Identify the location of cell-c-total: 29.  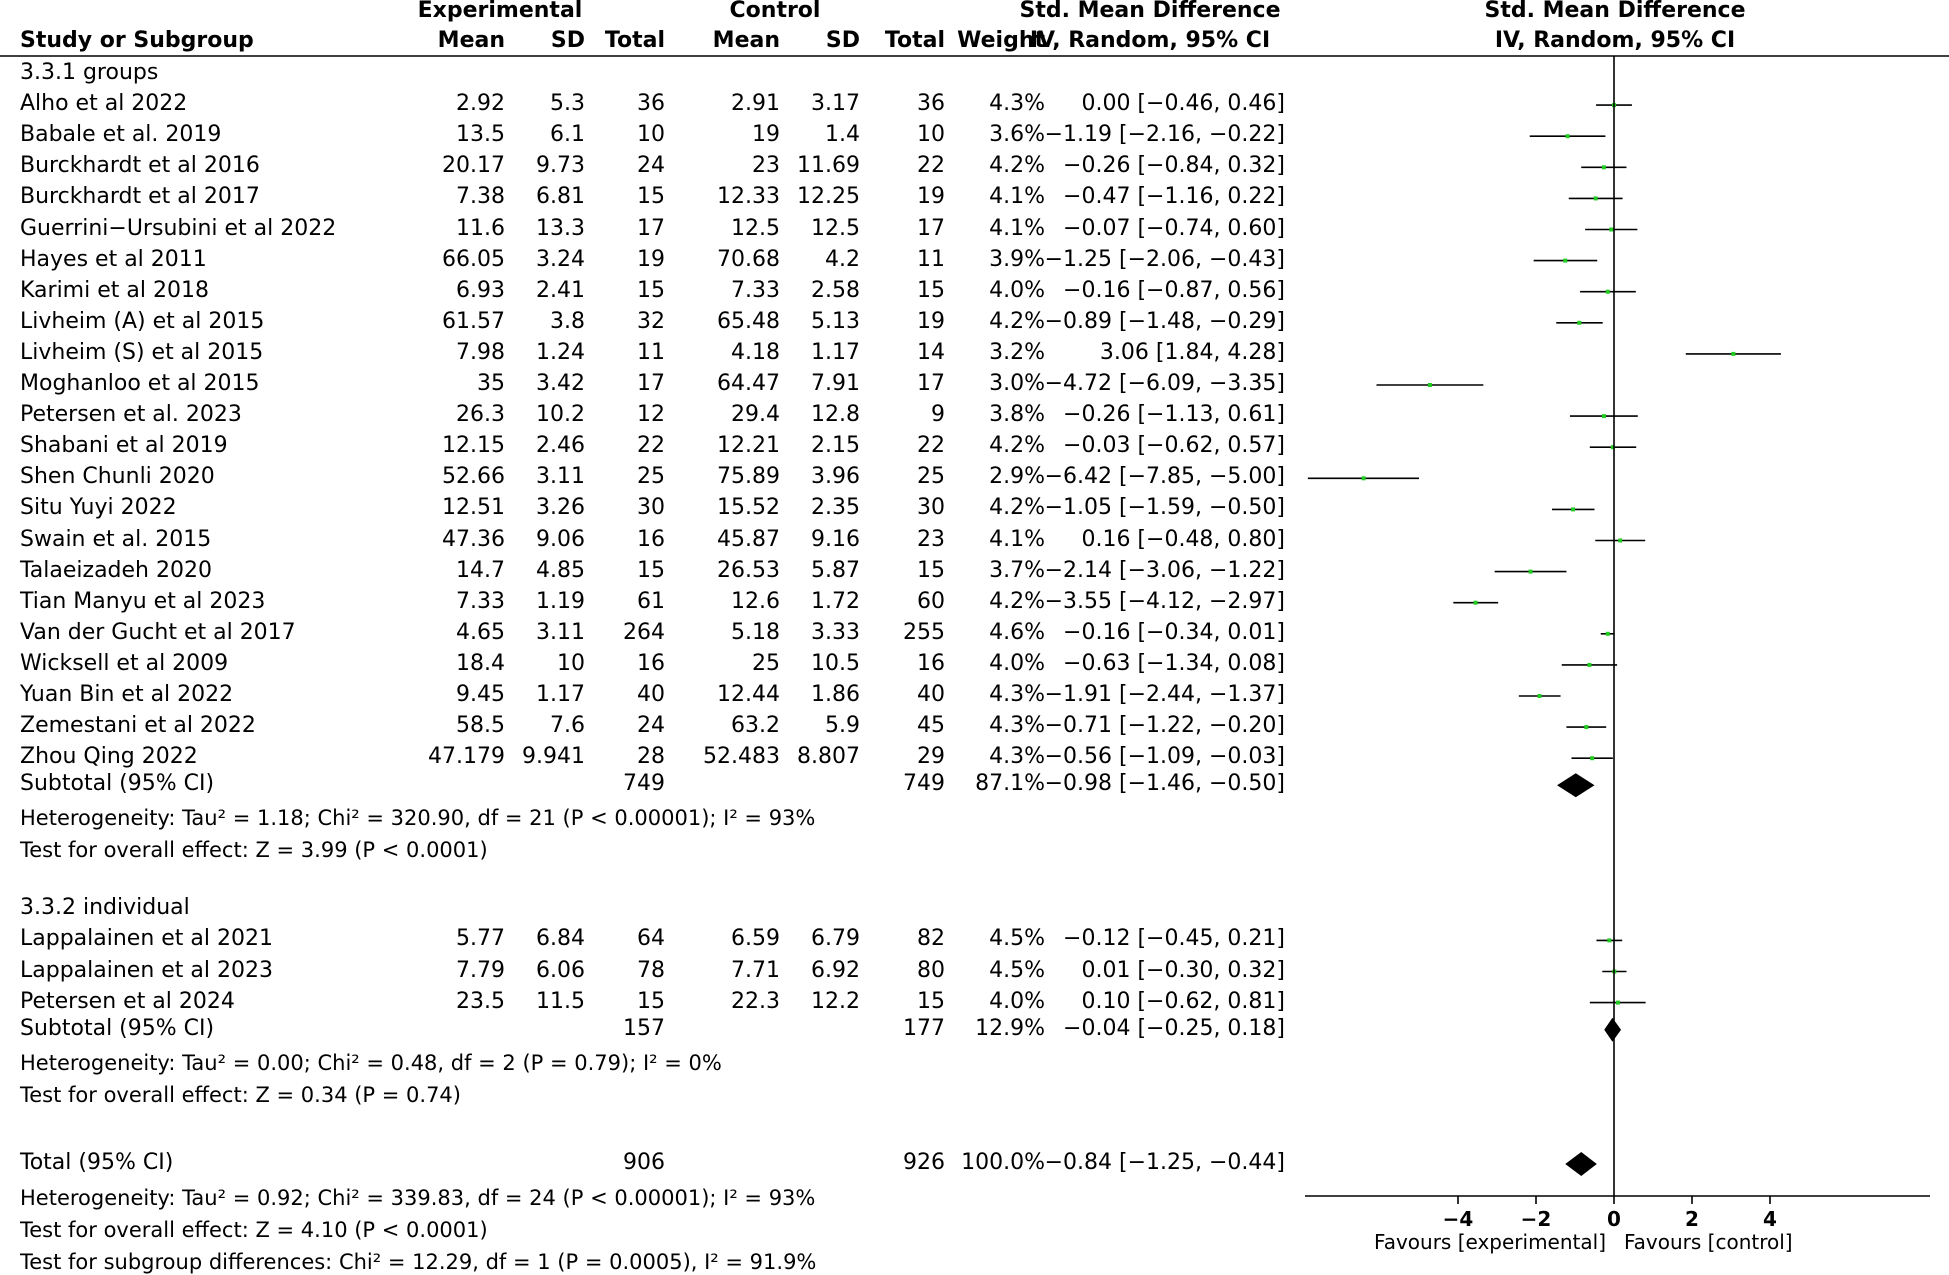
(931, 757).